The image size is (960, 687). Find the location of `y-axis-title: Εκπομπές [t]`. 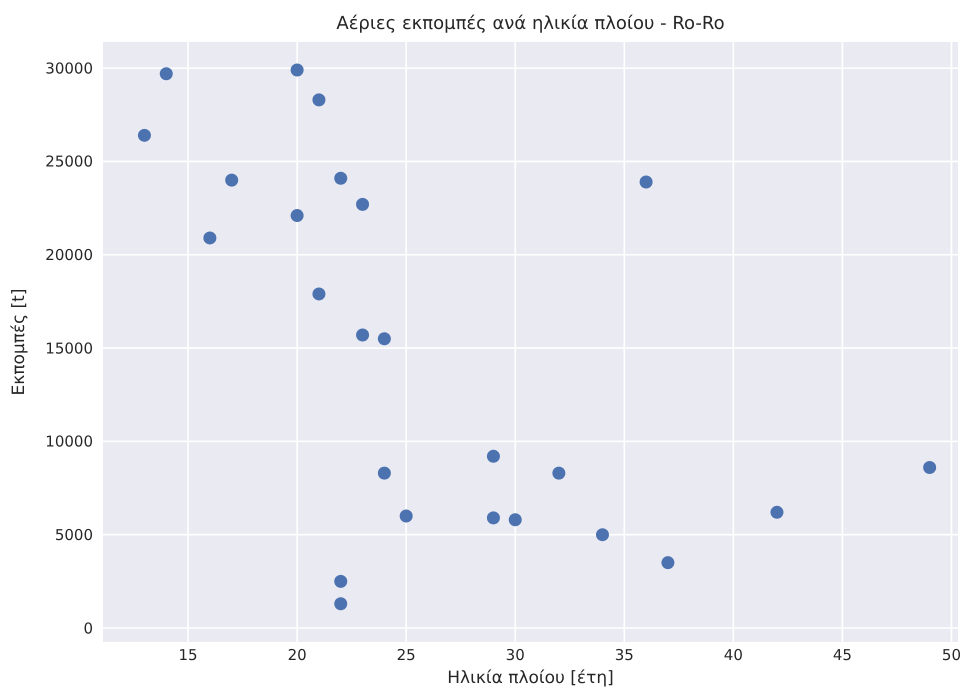

y-axis-title: Εκπομπές [t] is located at coordinates (19, 342).